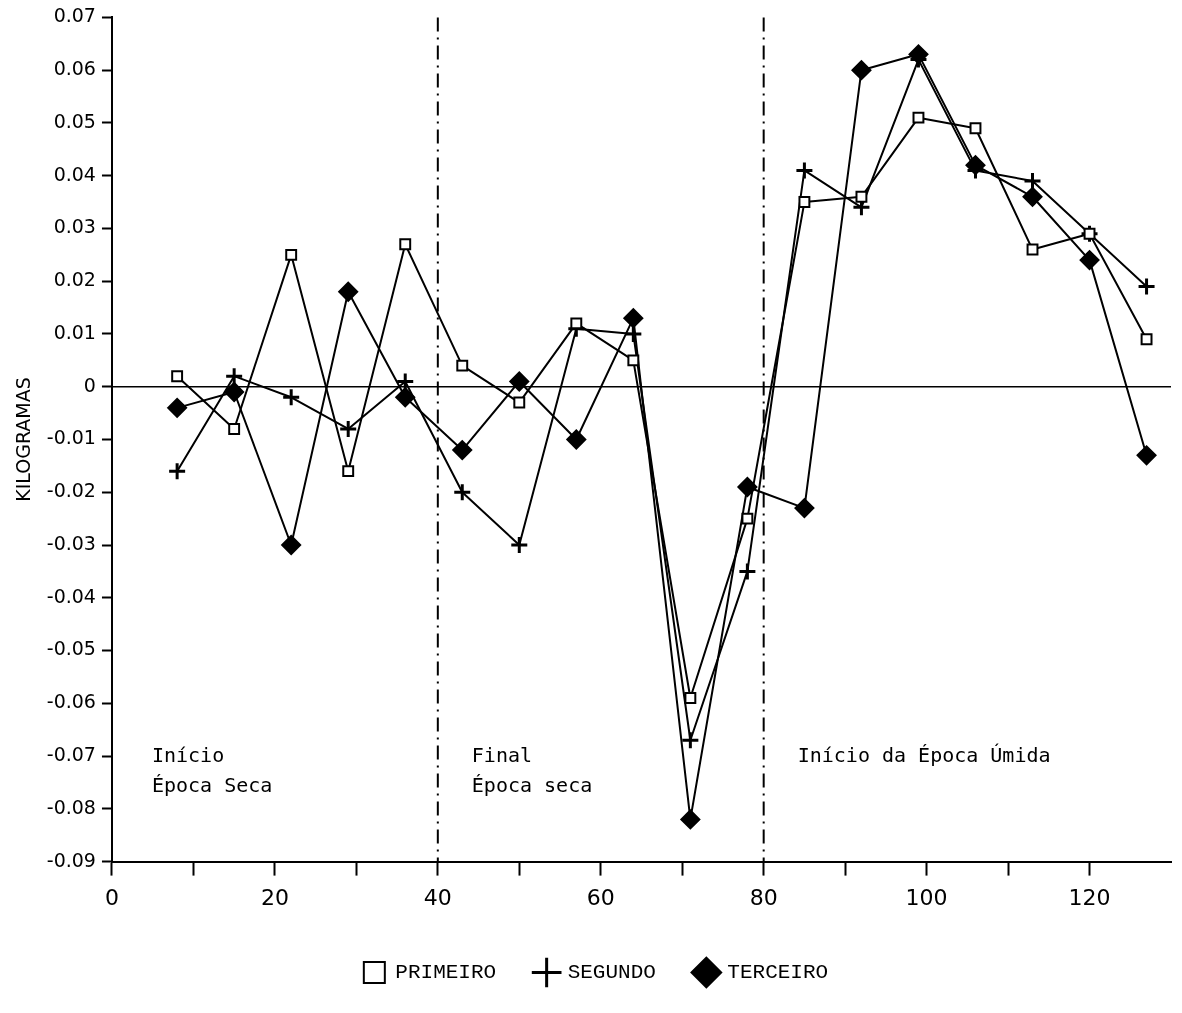 The image size is (1182, 1013). Describe the element at coordinates (274, 897) in the screenshot. I see `x-tick-label: 20` at that location.